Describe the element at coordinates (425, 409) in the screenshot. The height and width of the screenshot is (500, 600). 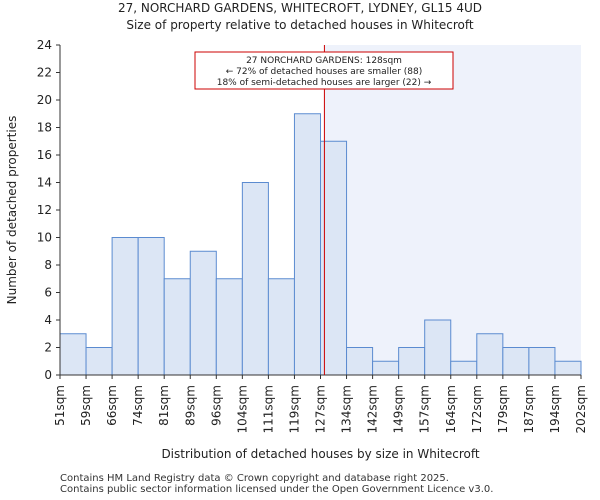
I see `x-tick-label: 157sqm` at that location.